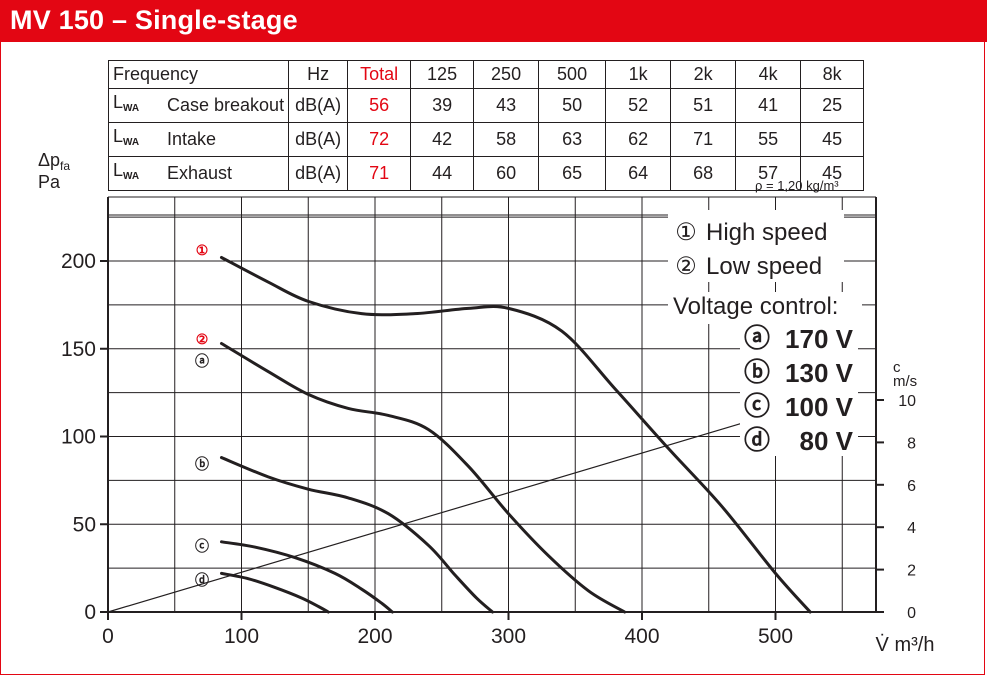  Describe the element at coordinates (641, 636) in the screenshot. I see `x-tick-label: 400` at that location.